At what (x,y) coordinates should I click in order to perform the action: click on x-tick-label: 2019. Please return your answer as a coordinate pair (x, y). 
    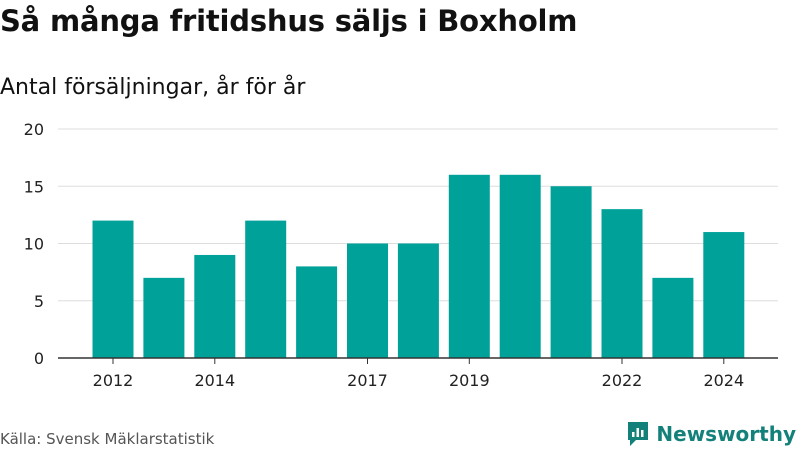
    Looking at the image, I should click on (469, 380).